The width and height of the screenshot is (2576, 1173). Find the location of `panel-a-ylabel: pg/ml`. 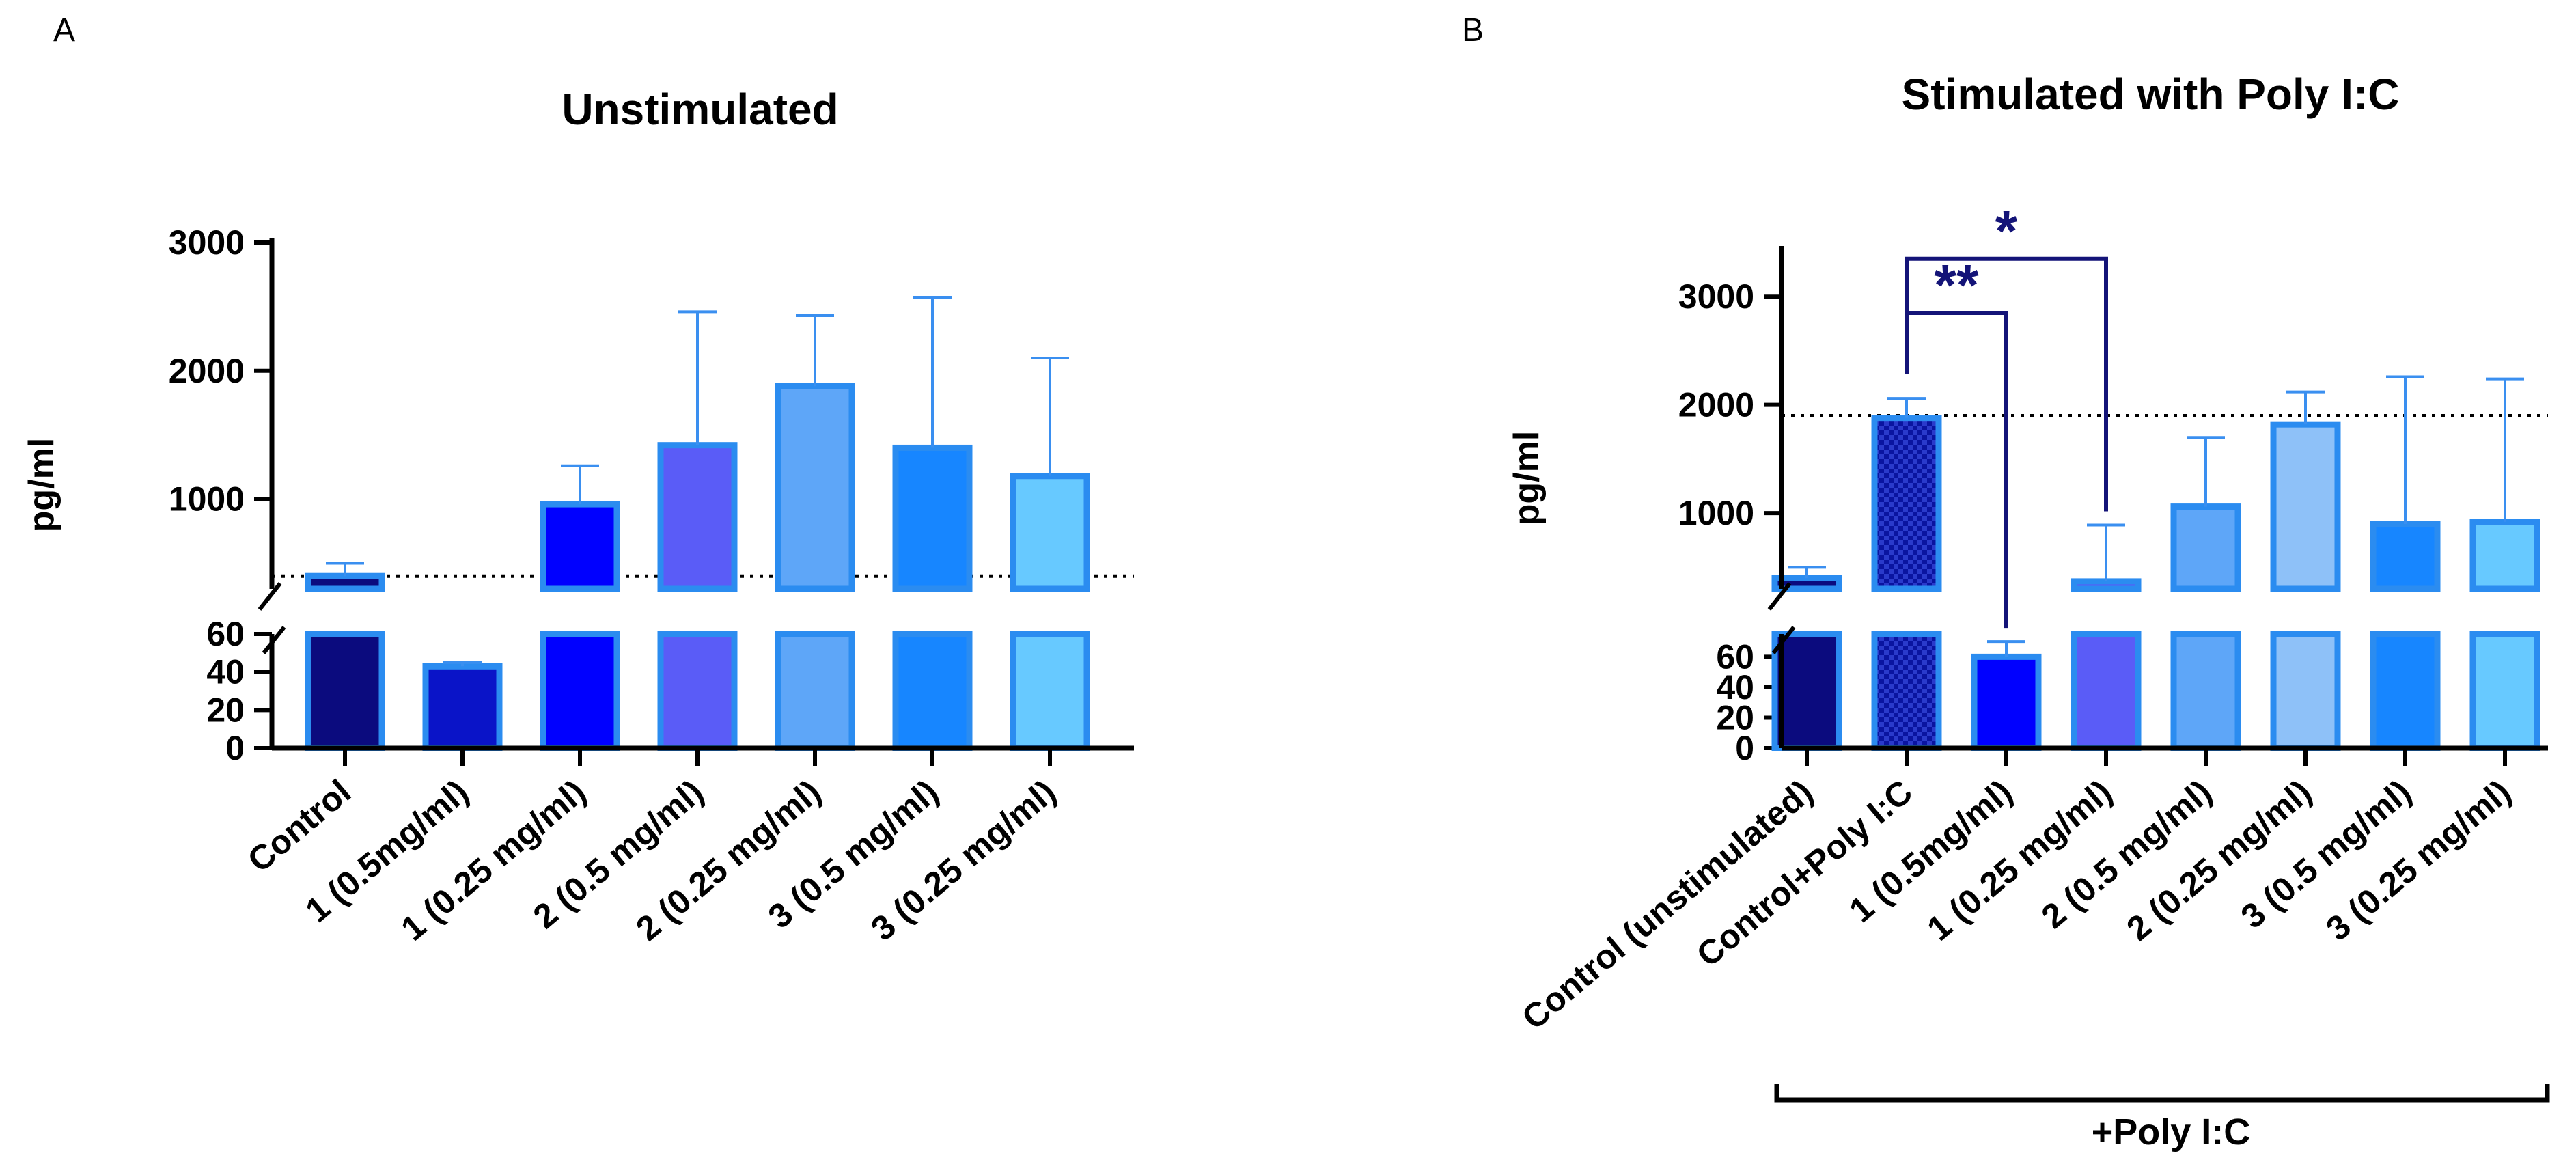

panel-a-ylabel: pg/ml is located at coordinates (42, 486).